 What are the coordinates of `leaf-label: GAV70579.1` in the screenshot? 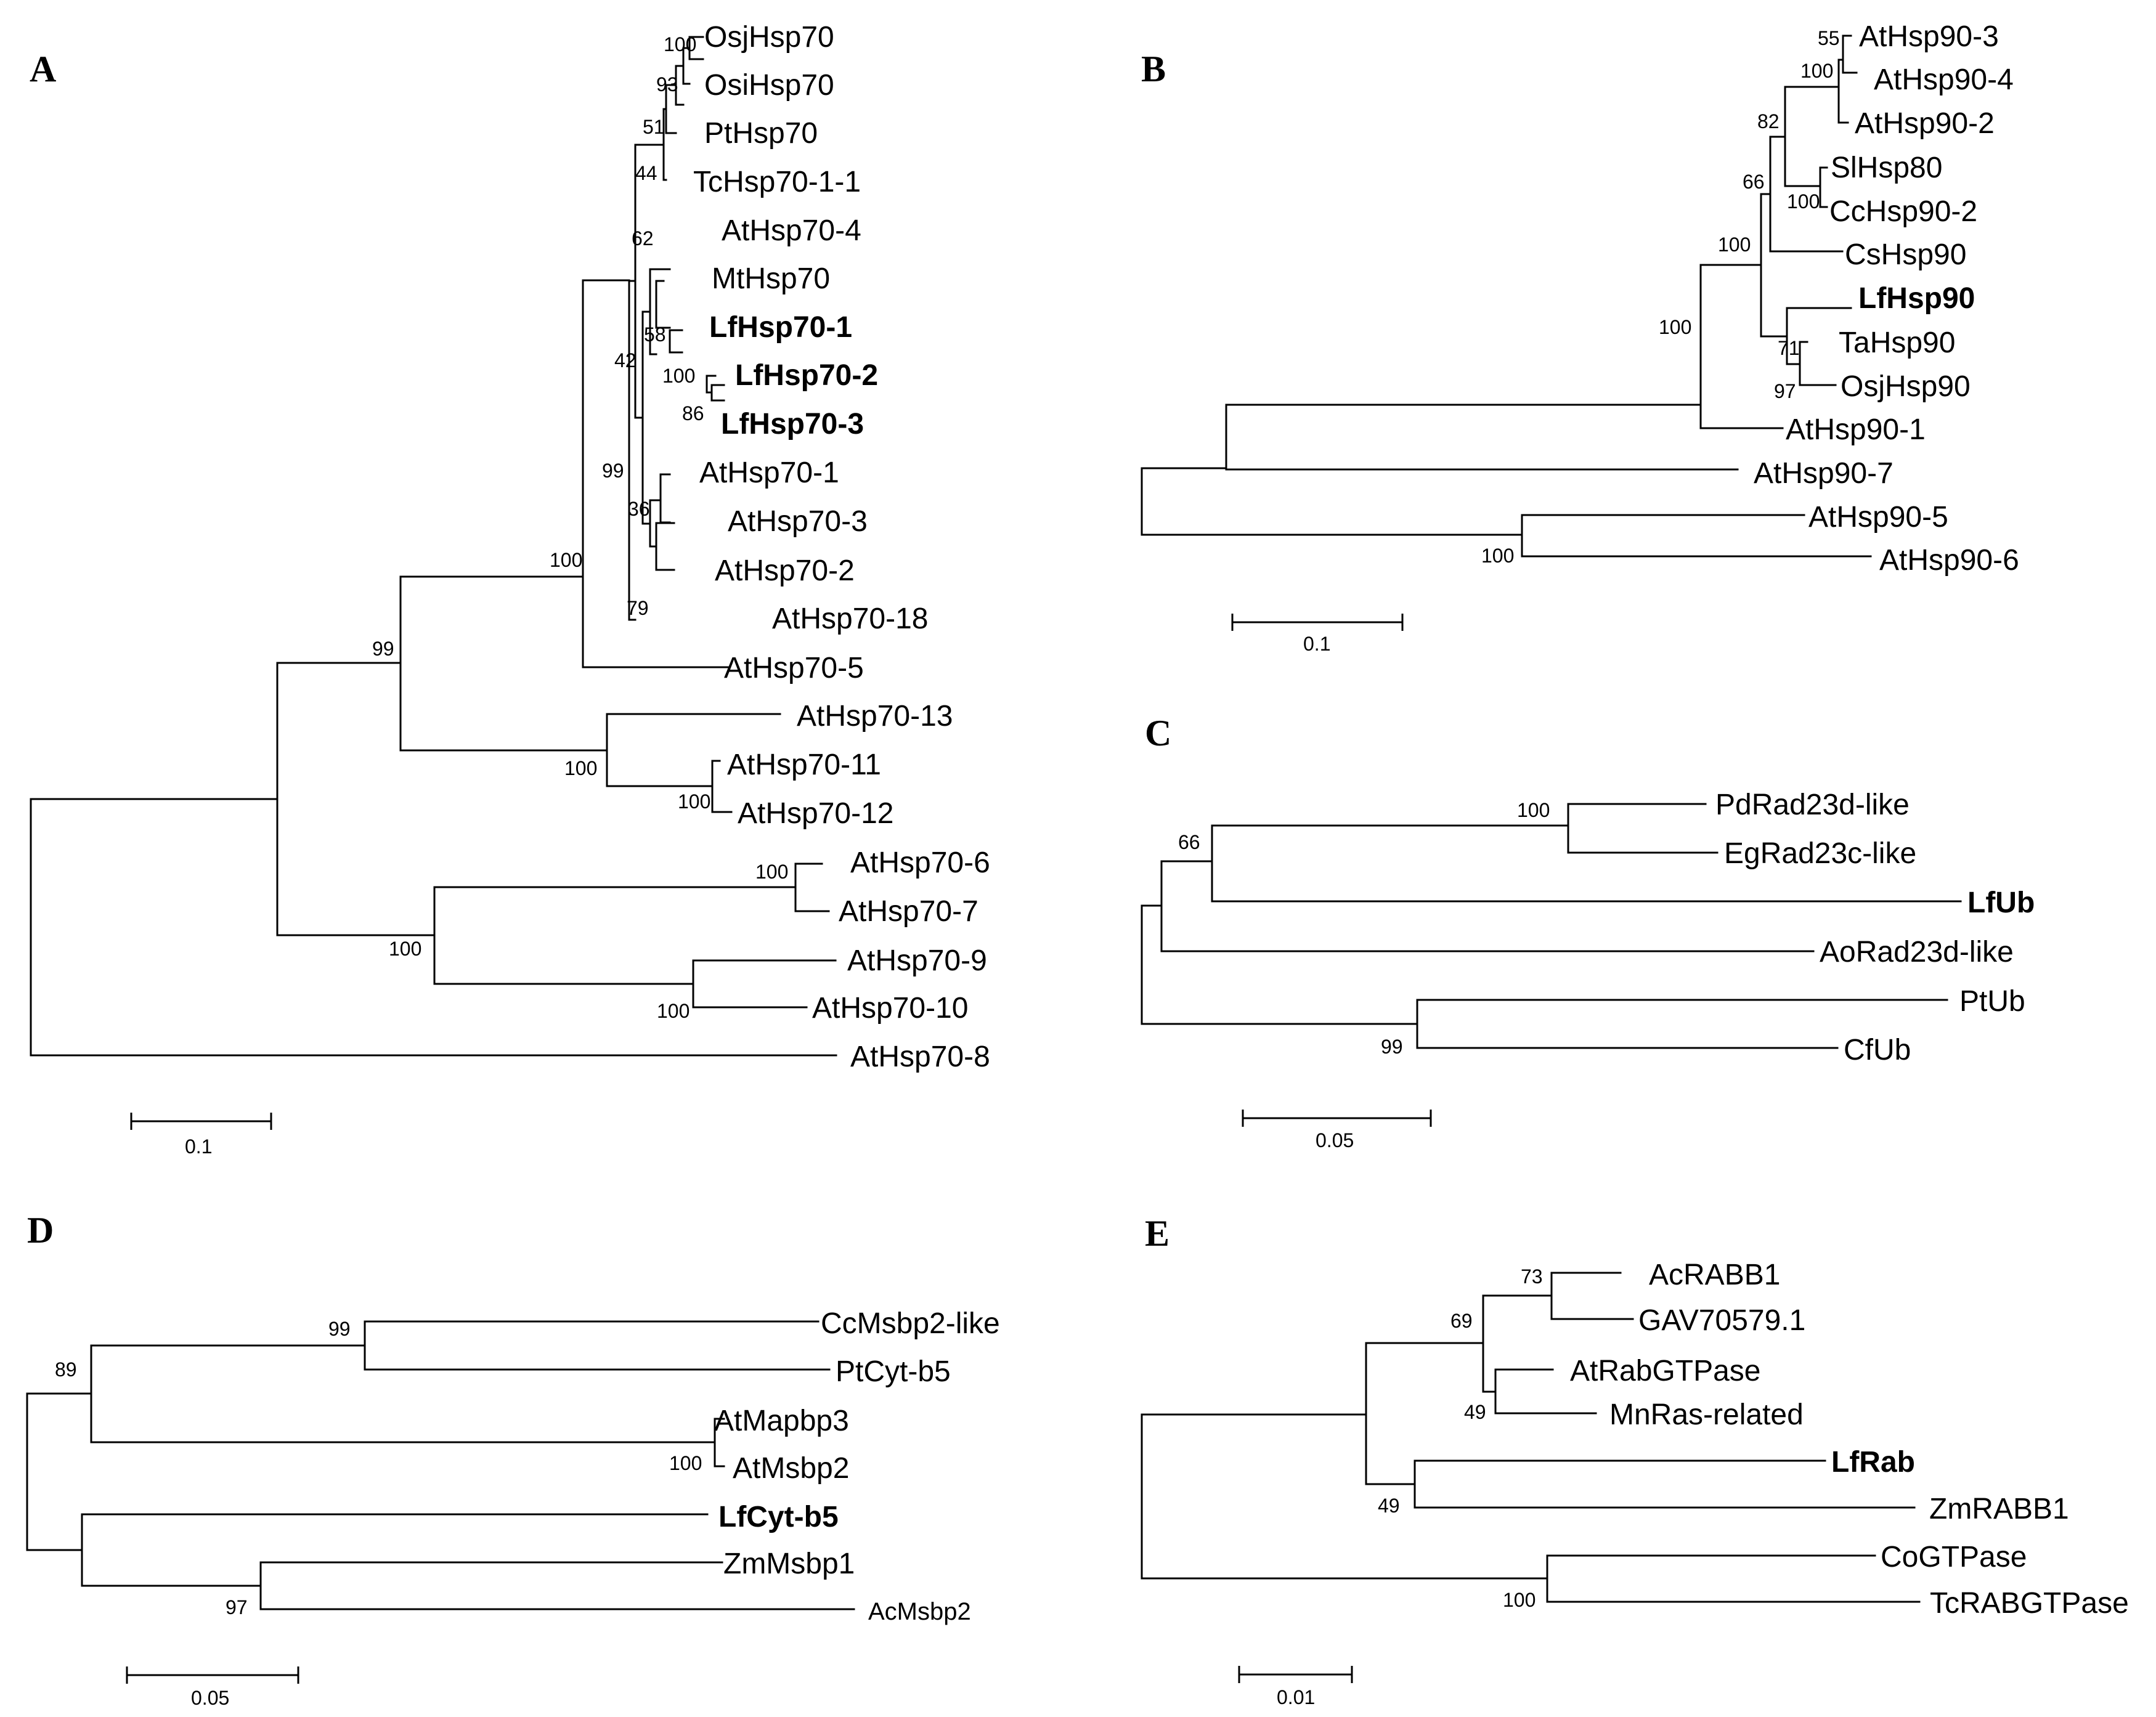 It's located at (1721, 1320).